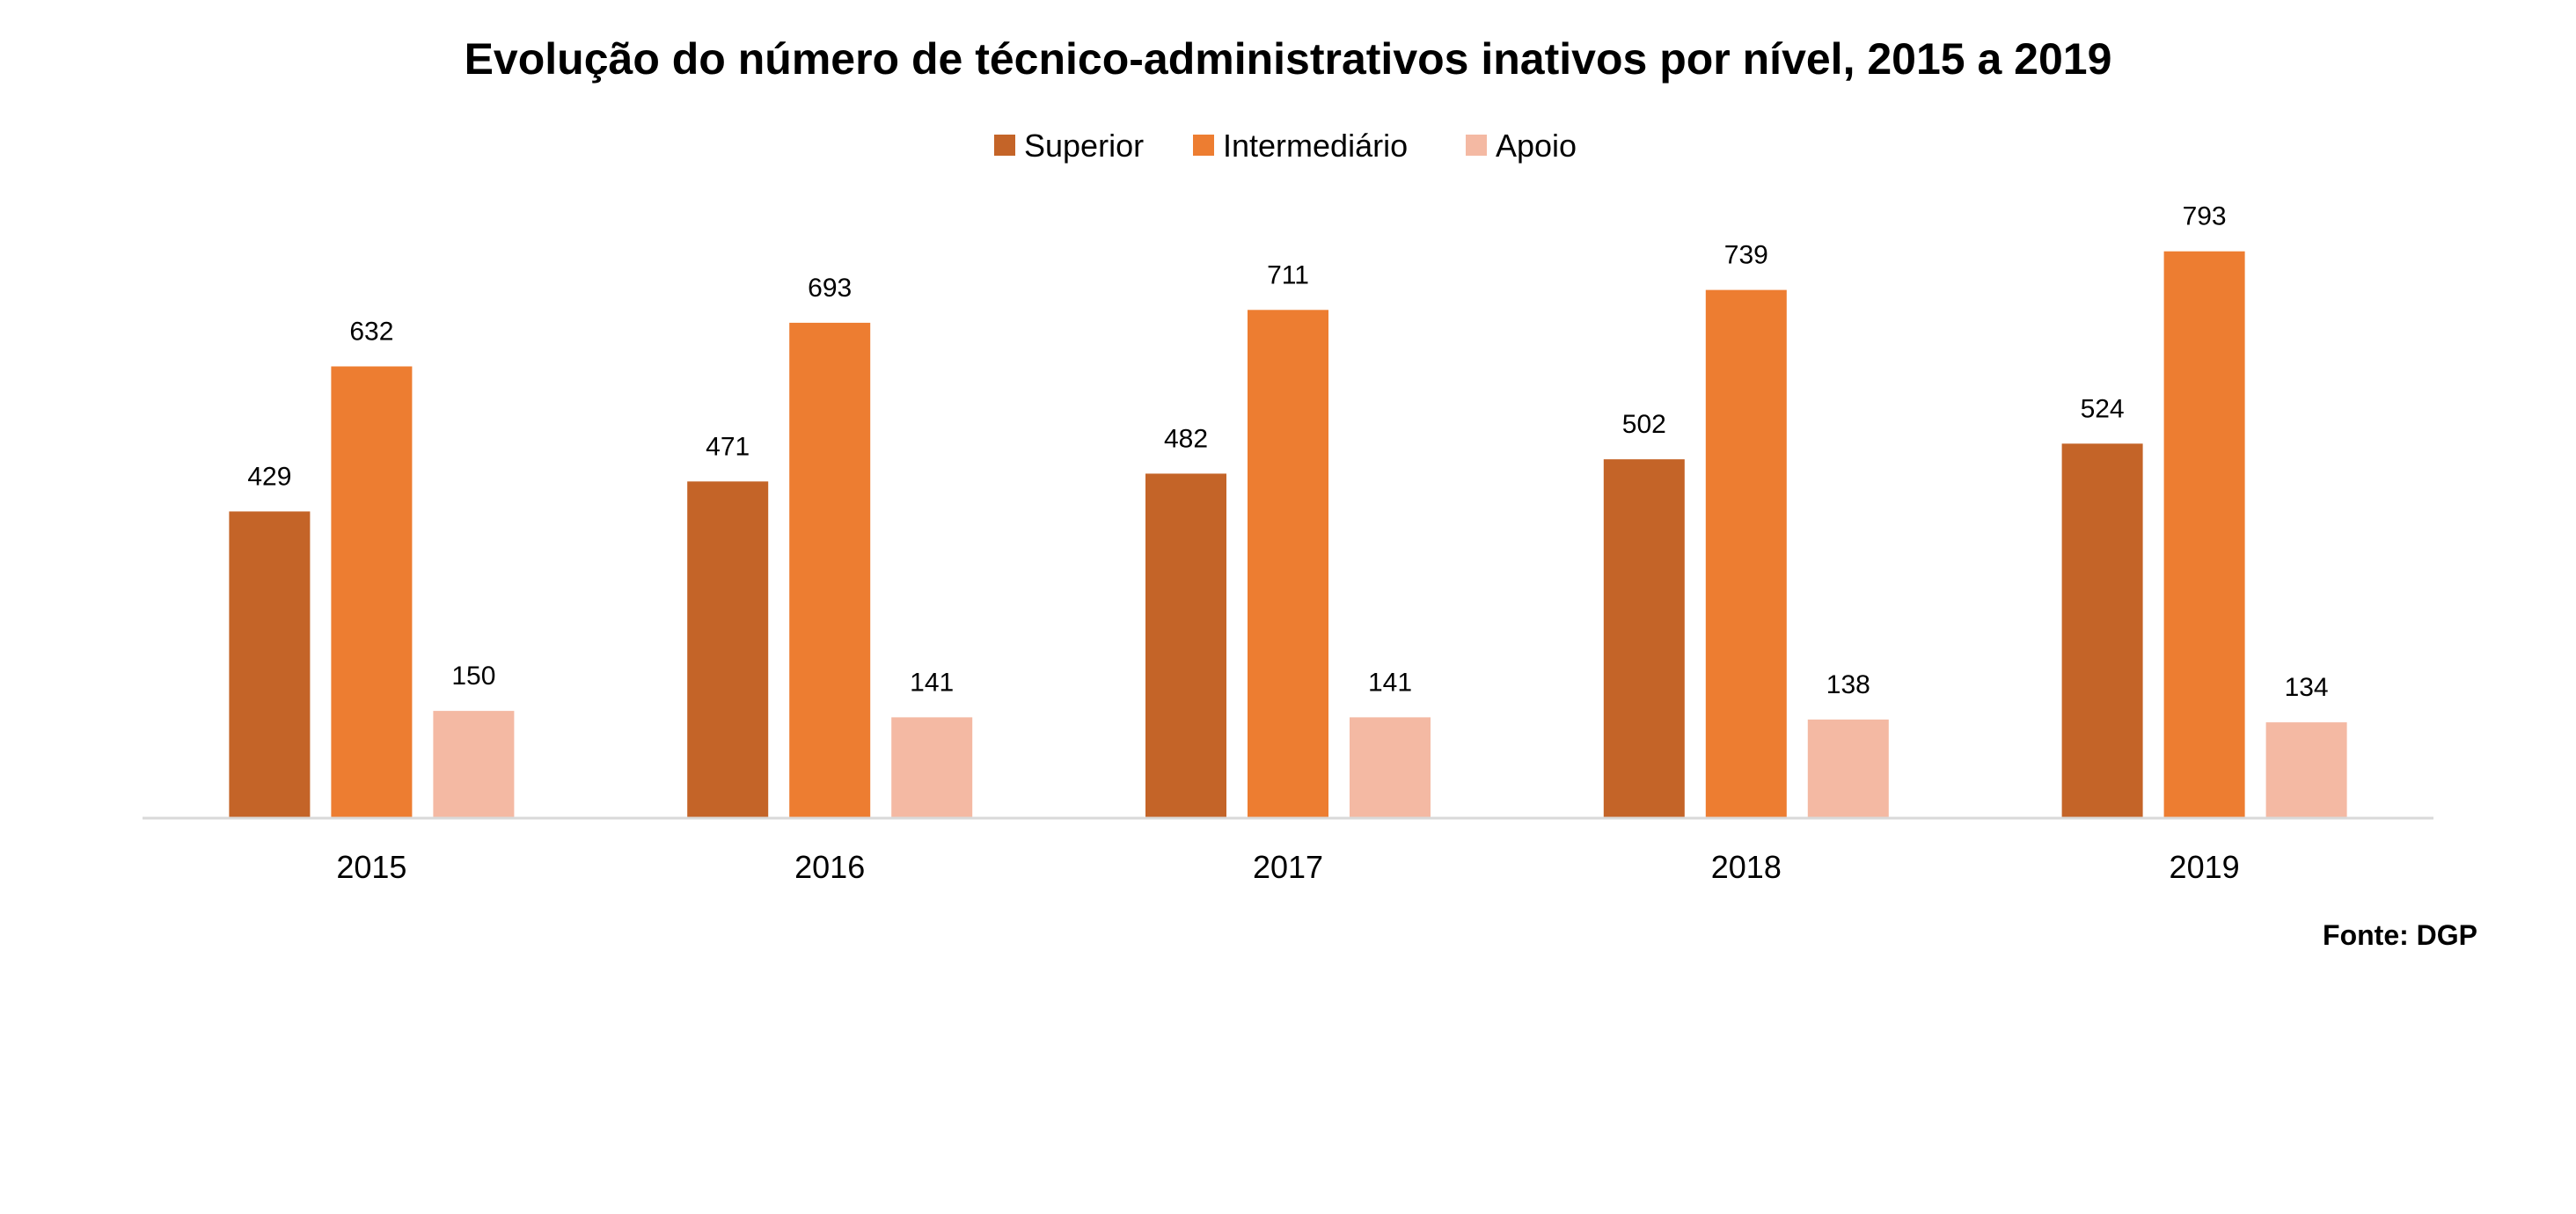 This screenshot has height=1214, width=2576. What do you see at coordinates (1315, 146) in the screenshot?
I see `legend-label-intermediário: Intermediário` at bounding box center [1315, 146].